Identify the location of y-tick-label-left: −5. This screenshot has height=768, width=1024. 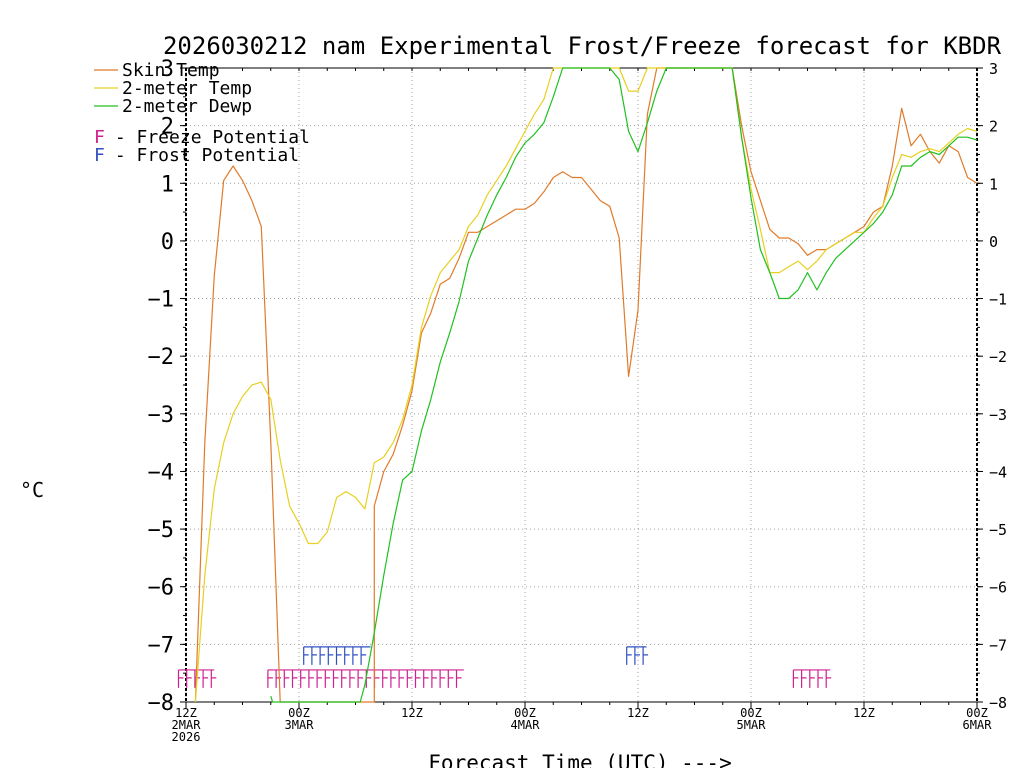
(161, 530).